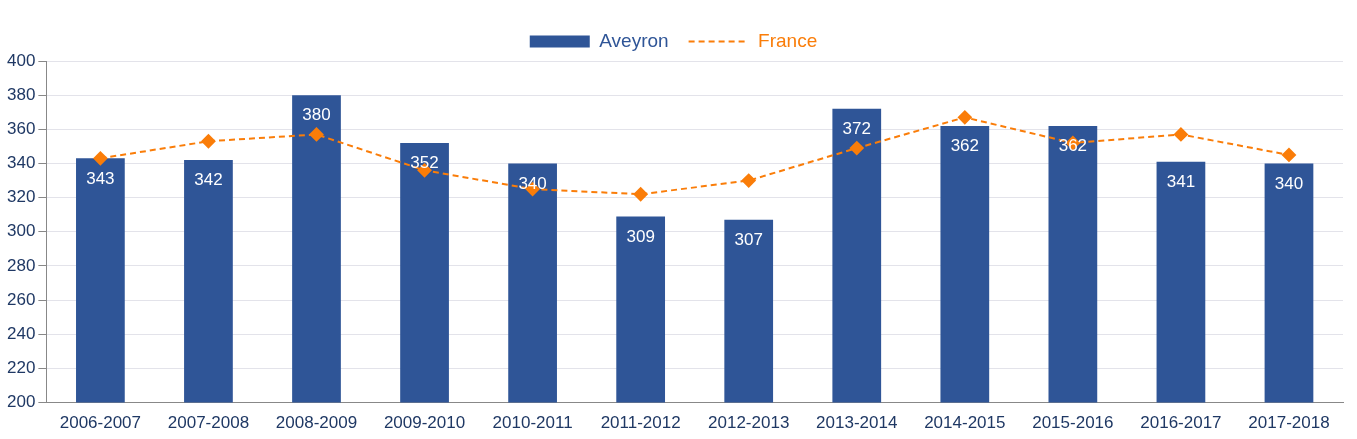 This screenshot has width=1357, height=439. Describe the element at coordinates (21, 333) in the screenshot. I see `y-tick-label: 240` at that location.